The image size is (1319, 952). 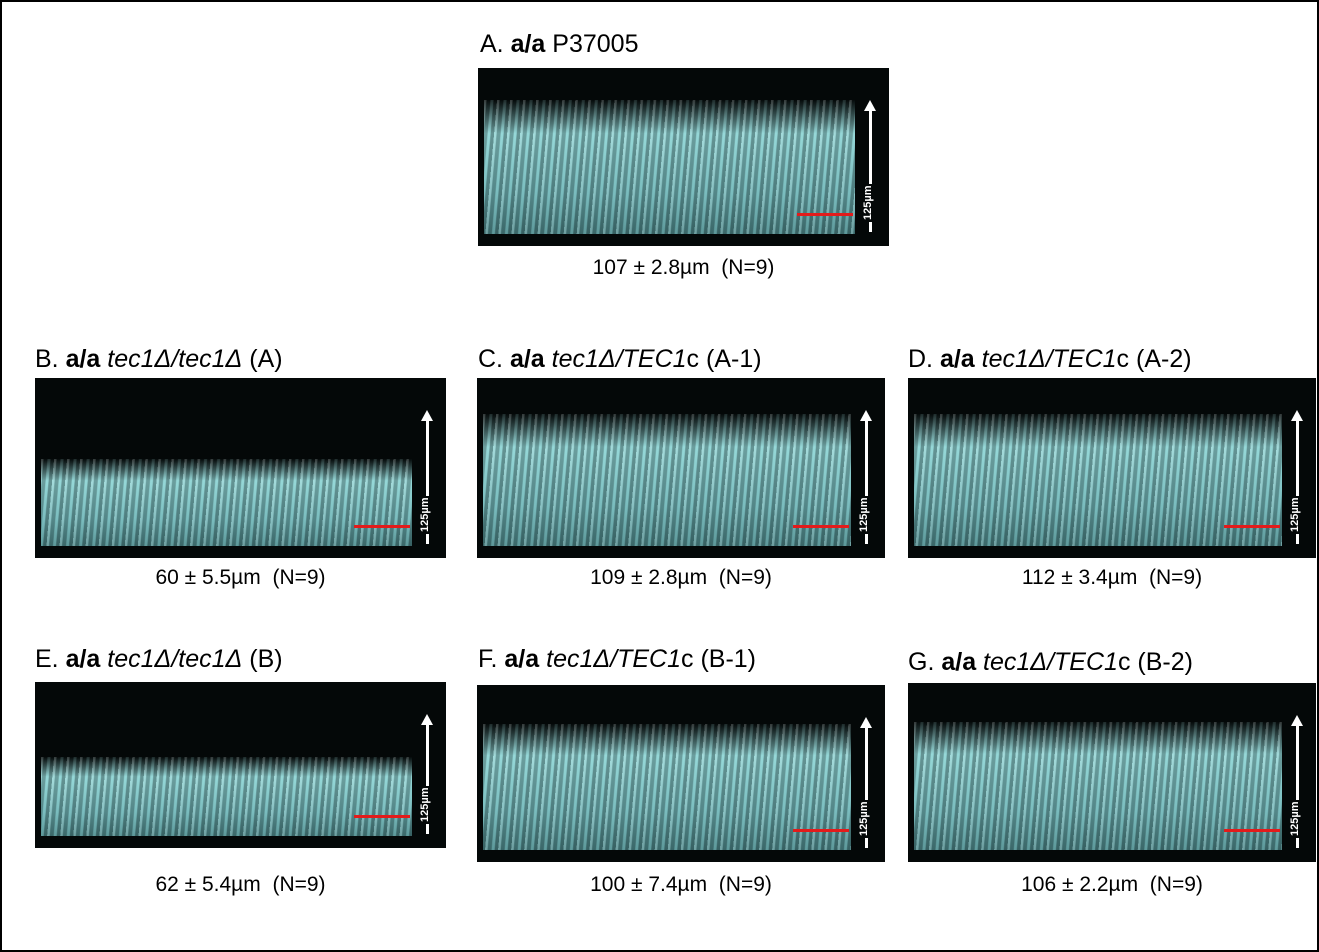 What do you see at coordinates (50, 359) in the screenshot?
I see `title-segment: B.` at bounding box center [50, 359].